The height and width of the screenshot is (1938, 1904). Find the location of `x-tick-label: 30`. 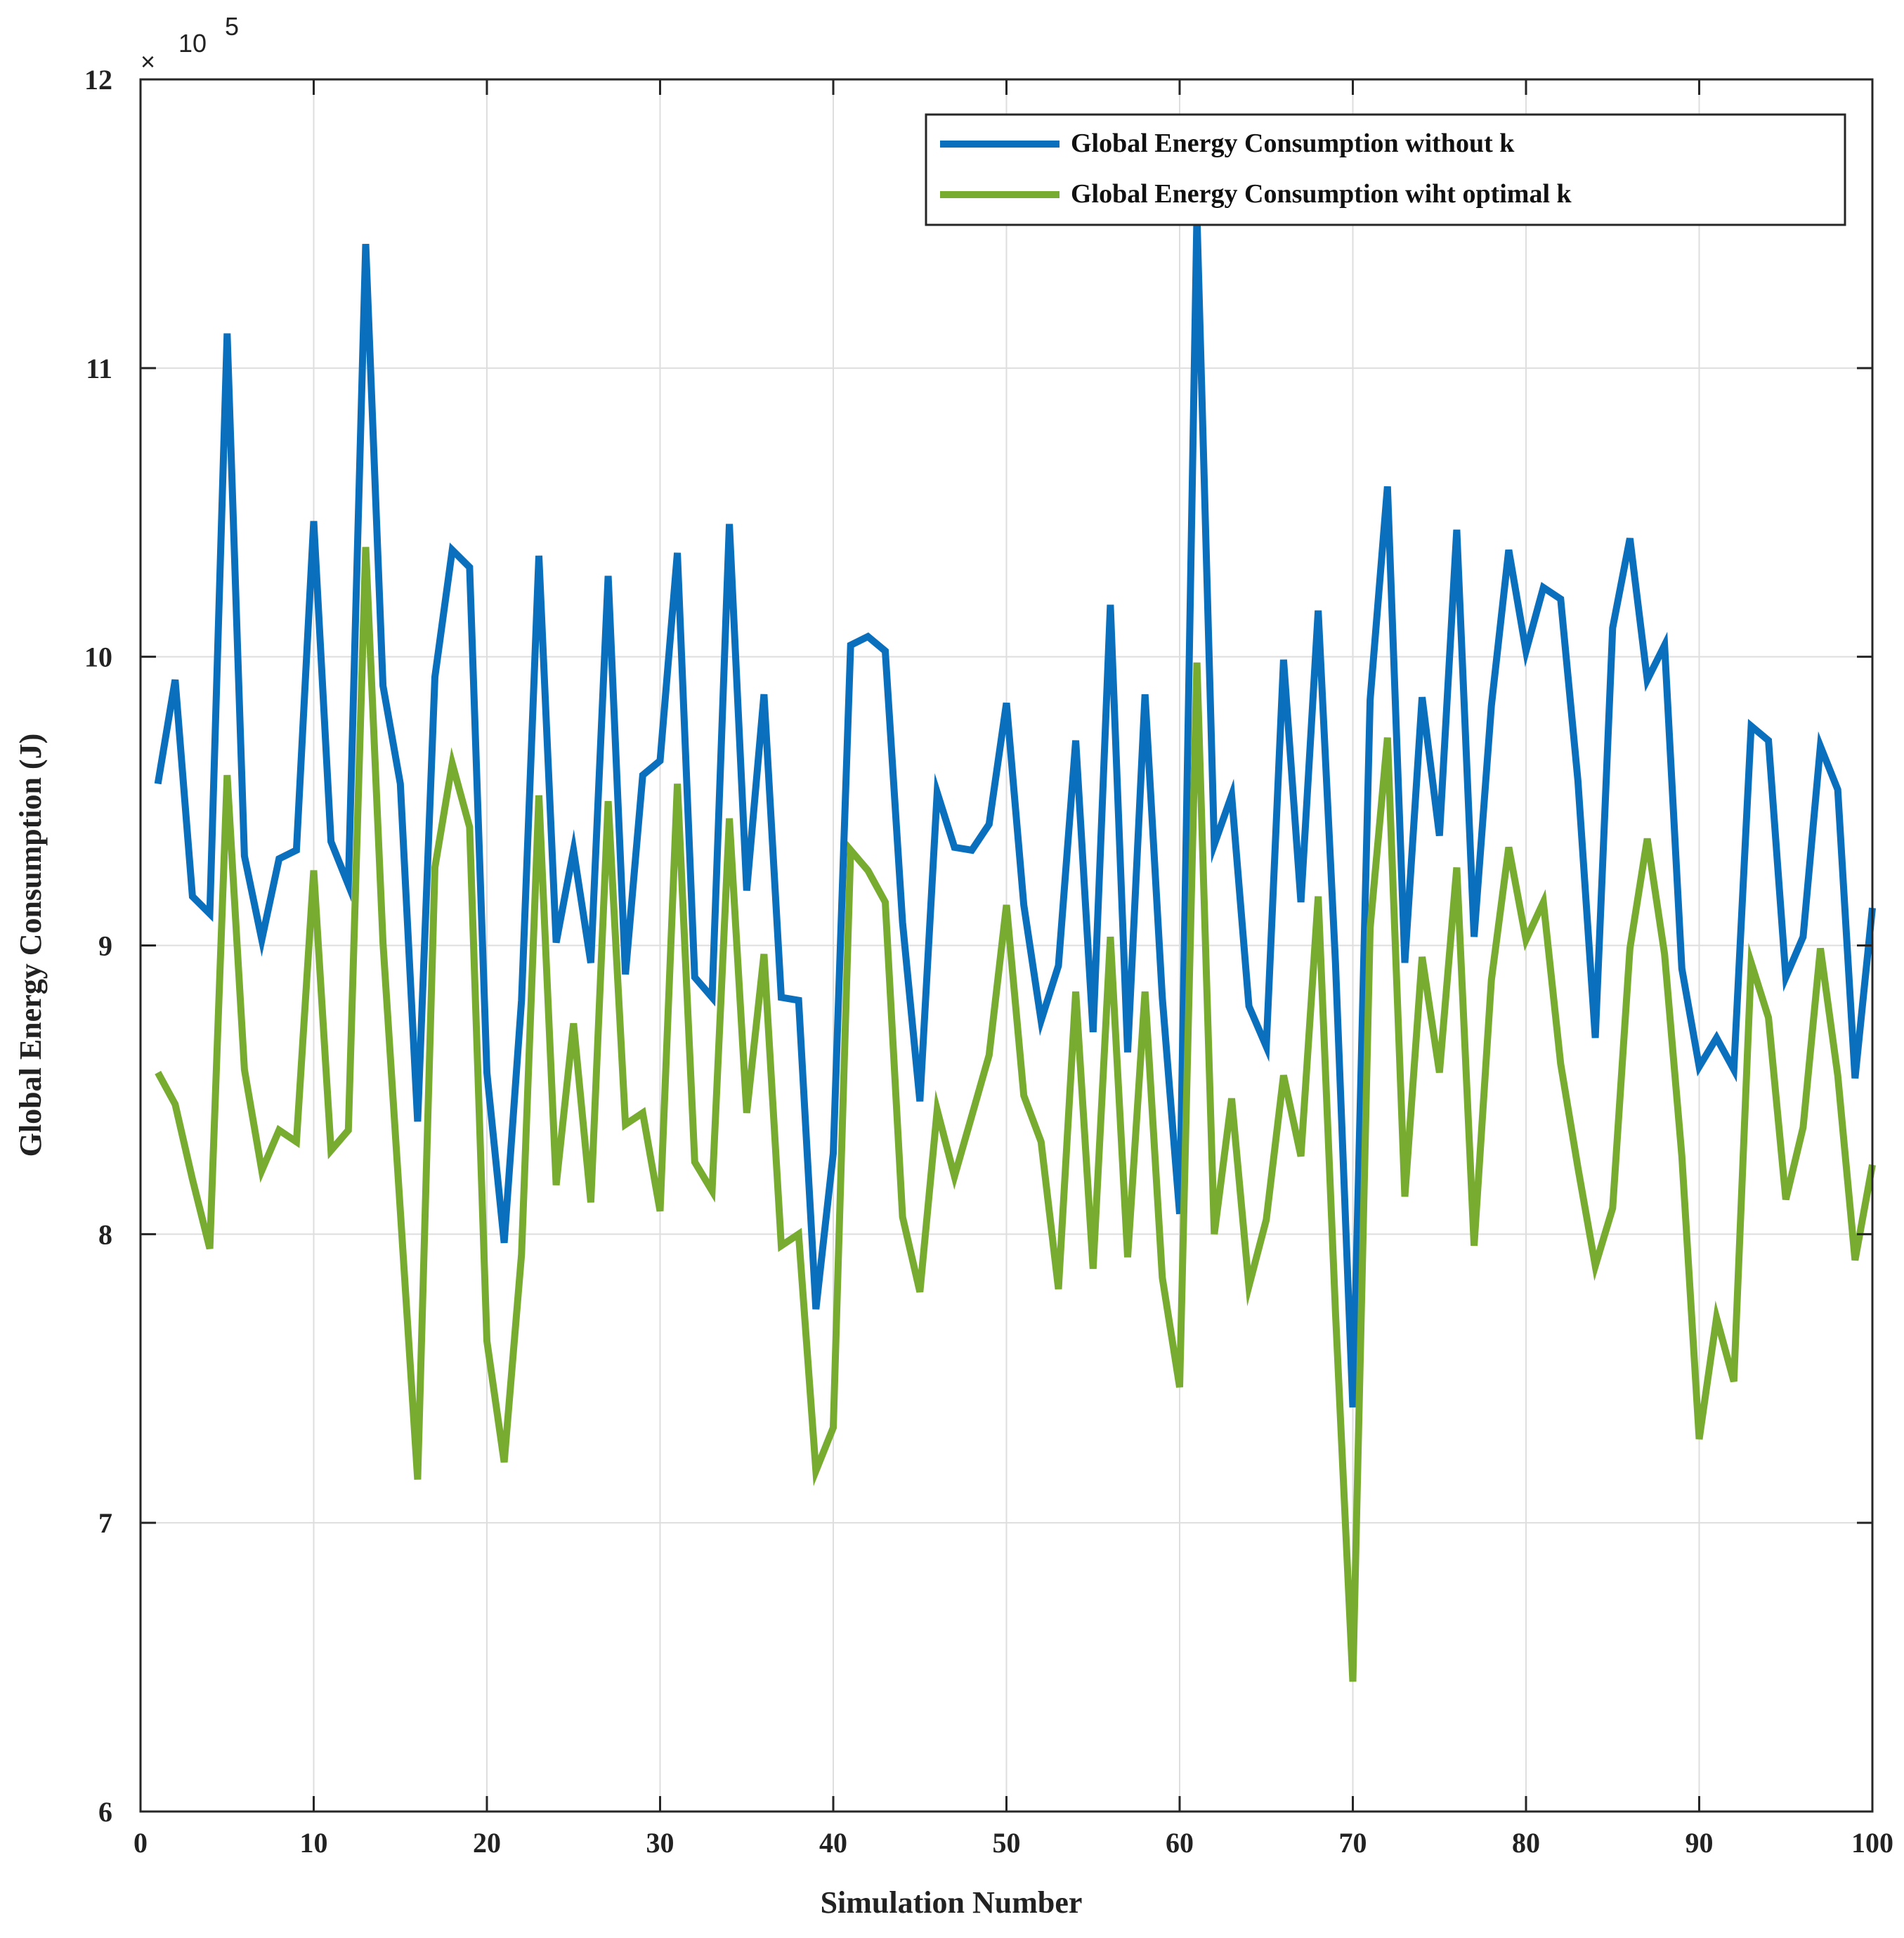

x-tick-label: 30 is located at coordinates (660, 1843).